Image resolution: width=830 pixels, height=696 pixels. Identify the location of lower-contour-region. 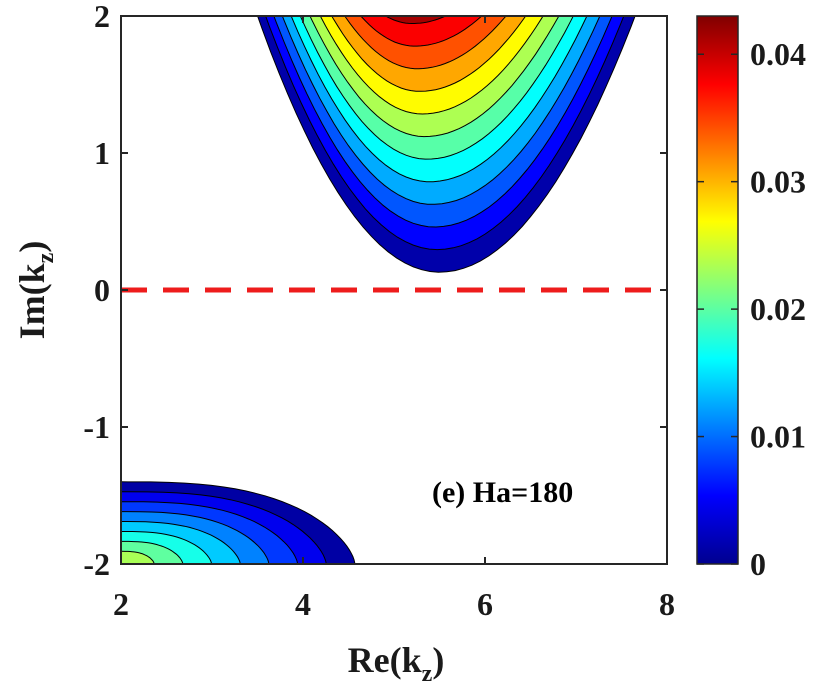
(238, 522).